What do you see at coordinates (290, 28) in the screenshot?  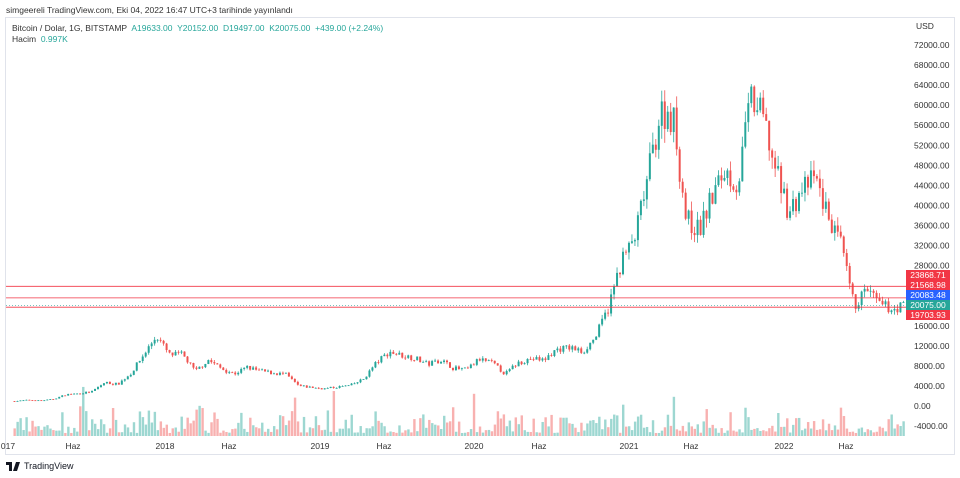 I see `close-value: K20075.00` at bounding box center [290, 28].